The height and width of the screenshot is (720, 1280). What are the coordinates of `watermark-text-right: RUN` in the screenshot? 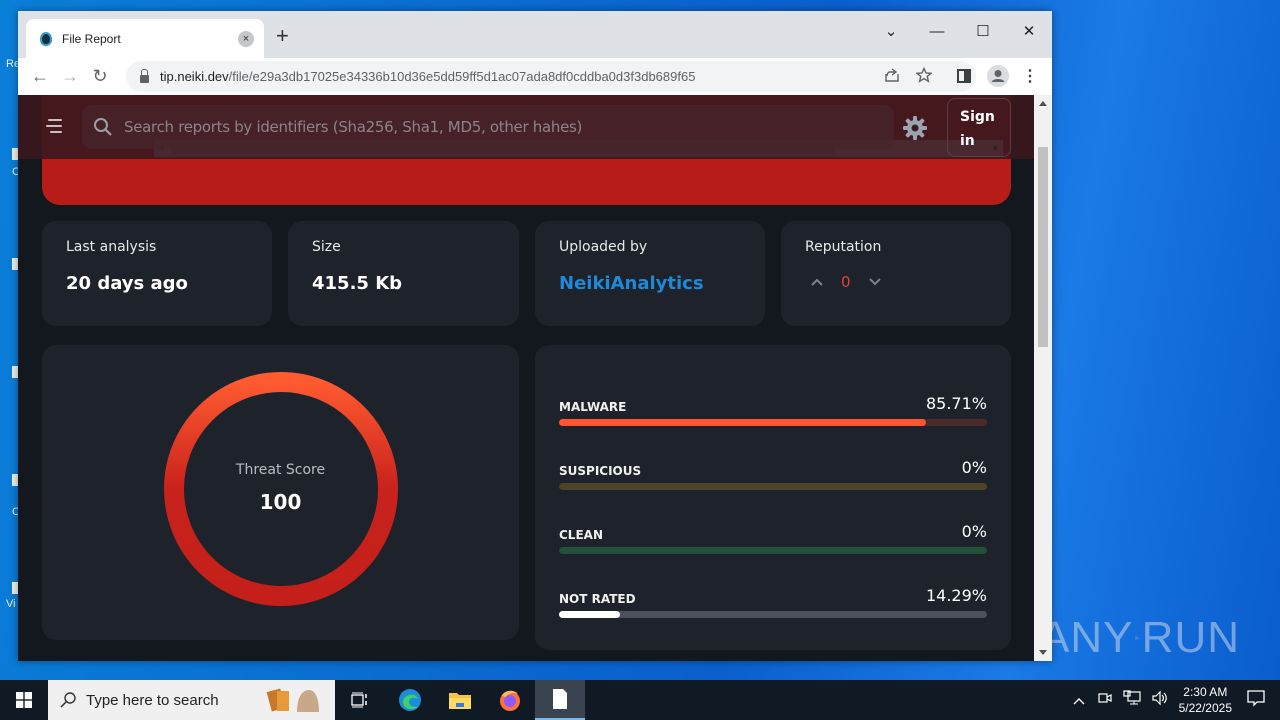 It's located at (1190, 637).